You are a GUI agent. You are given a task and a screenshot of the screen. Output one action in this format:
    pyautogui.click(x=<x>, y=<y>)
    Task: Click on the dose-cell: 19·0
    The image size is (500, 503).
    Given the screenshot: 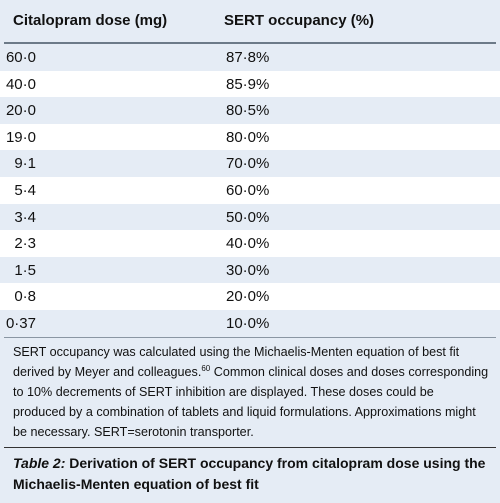 What is the action you would take?
    pyautogui.click(x=20, y=137)
    